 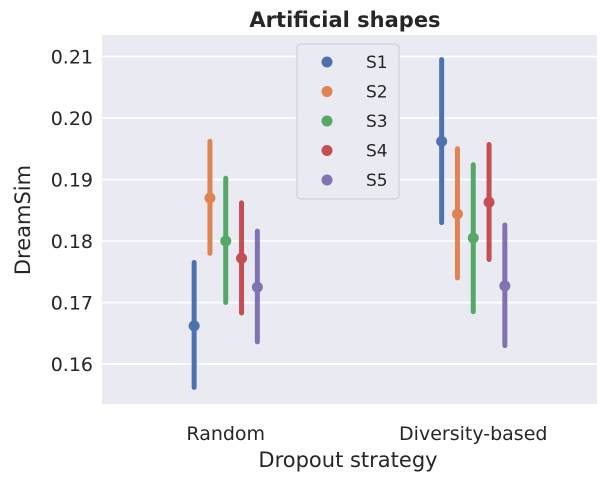 I want to click on legend-items: S1 S2 S3 S4 S5, so click(x=354, y=122).